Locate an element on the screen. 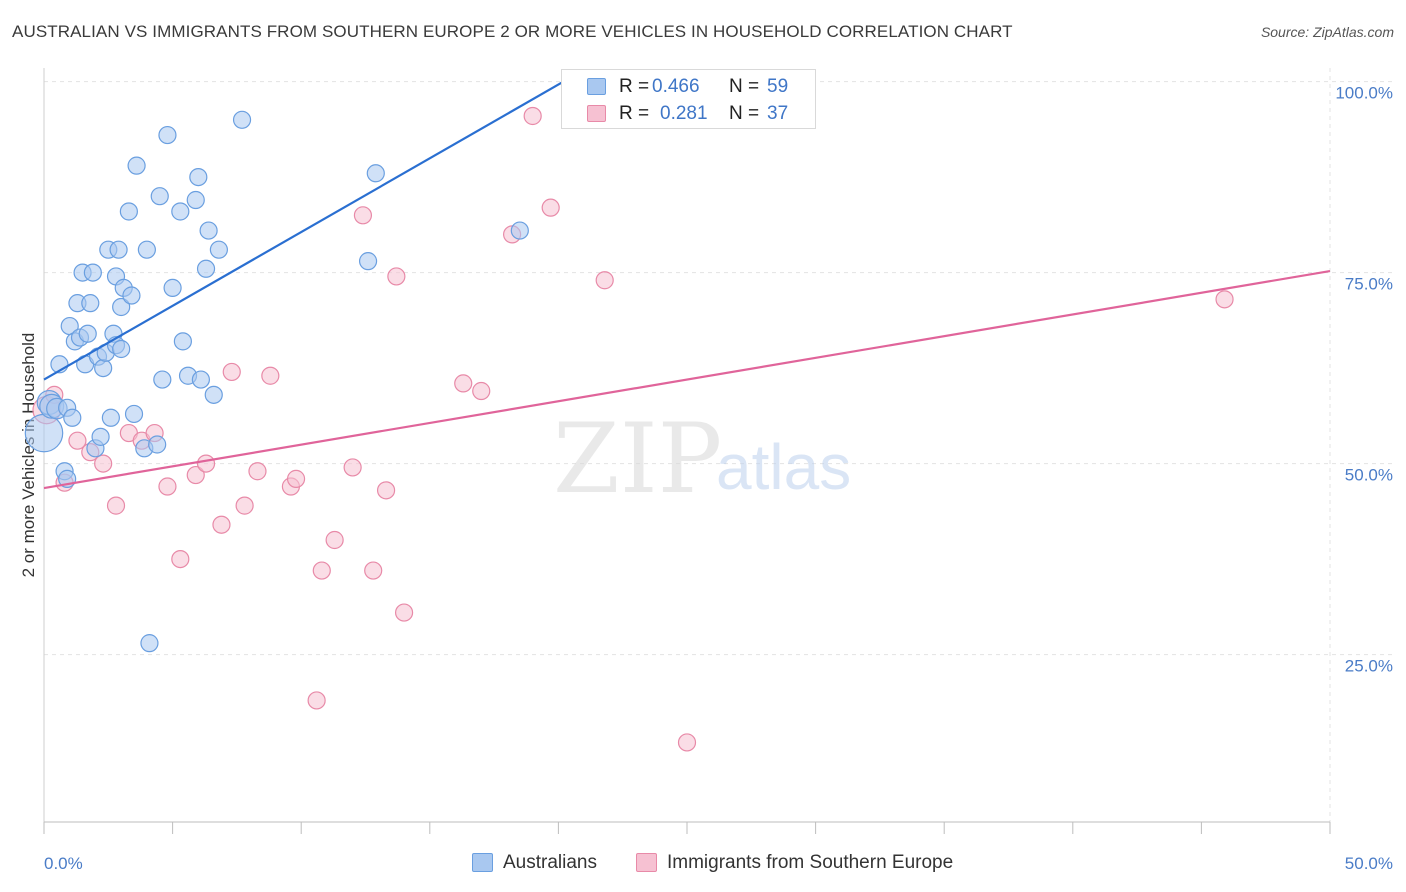 The height and width of the screenshot is (892, 1406). legend-r-value: 0.466 is located at coordinates (676, 86).